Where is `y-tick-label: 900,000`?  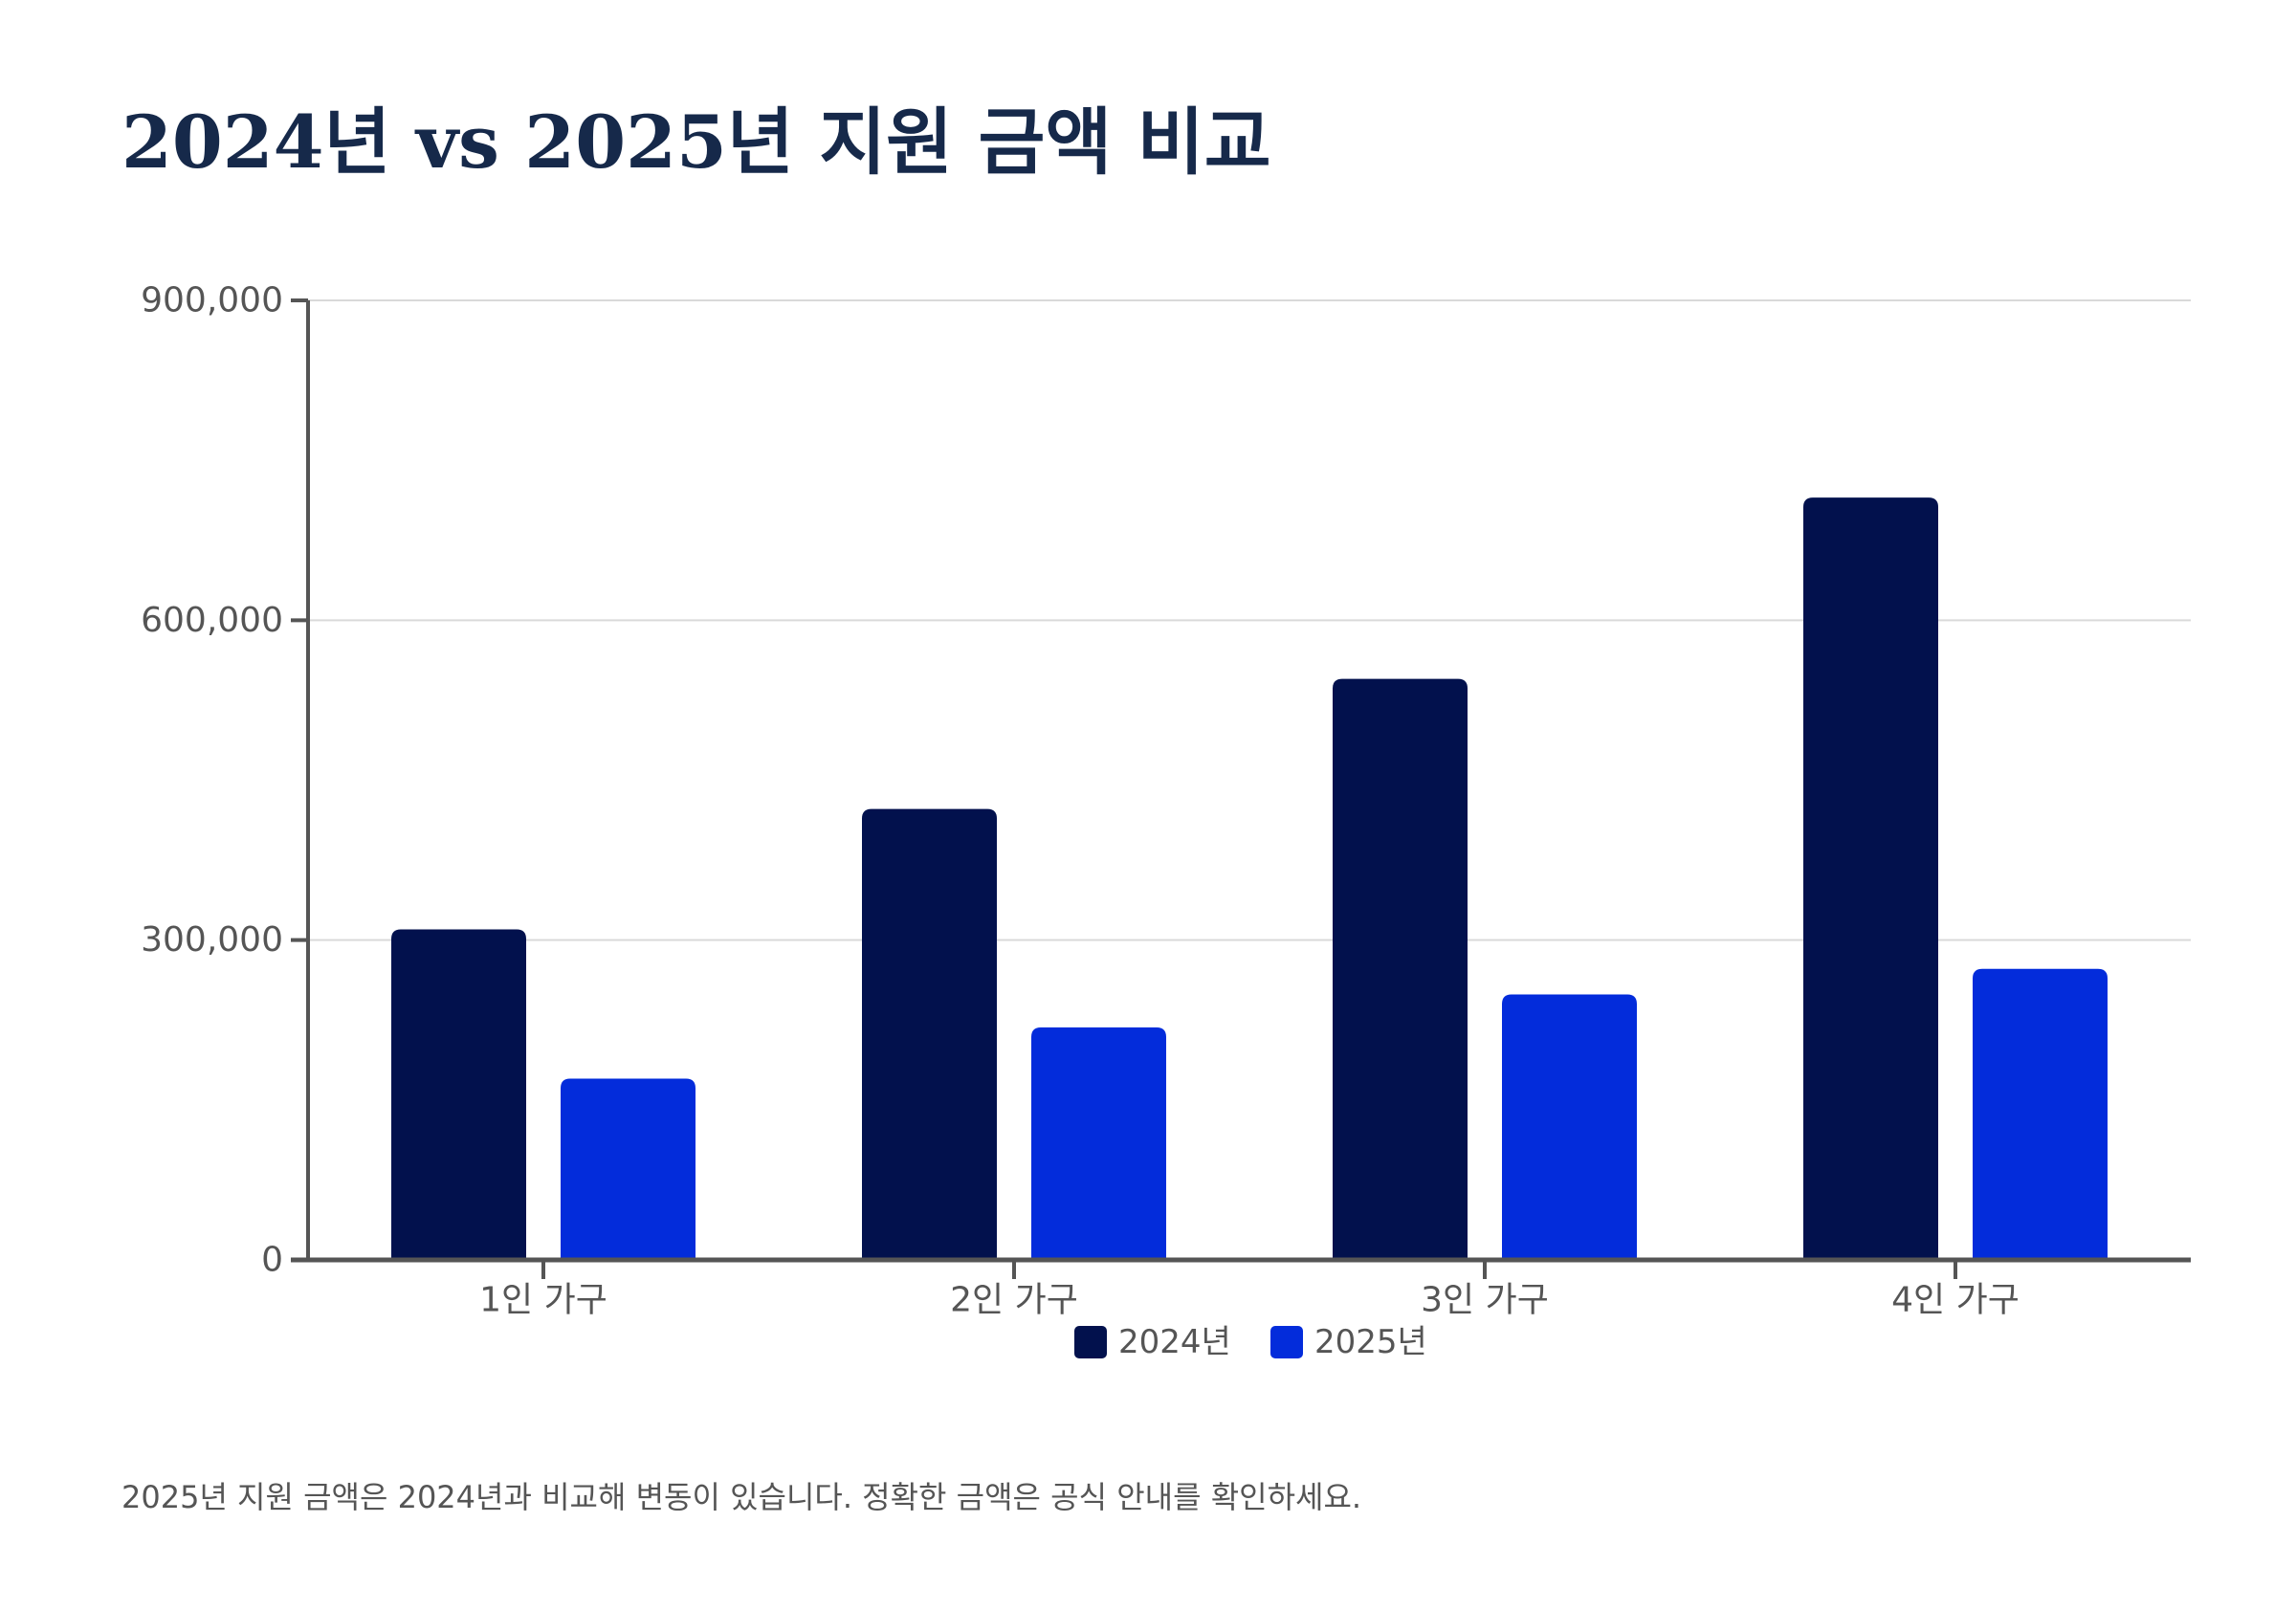 y-tick-label: 900,000 is located at coordinates (212, 300).